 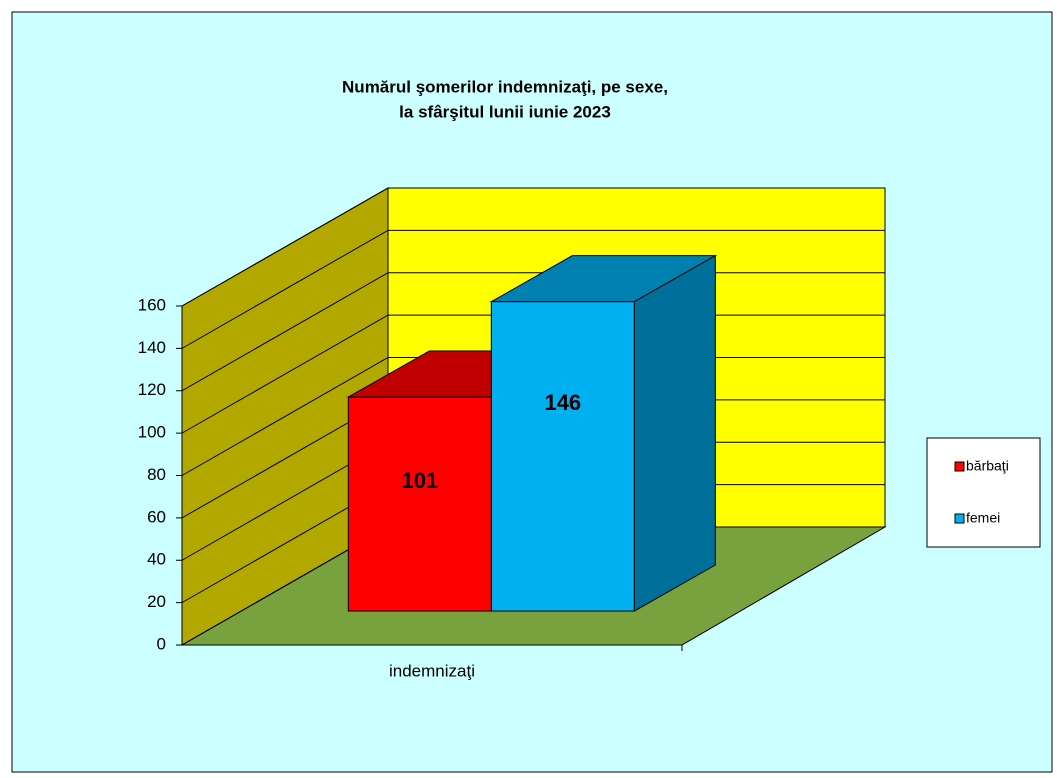 I want to click on data-label: 146, so click(x=562, y=402).